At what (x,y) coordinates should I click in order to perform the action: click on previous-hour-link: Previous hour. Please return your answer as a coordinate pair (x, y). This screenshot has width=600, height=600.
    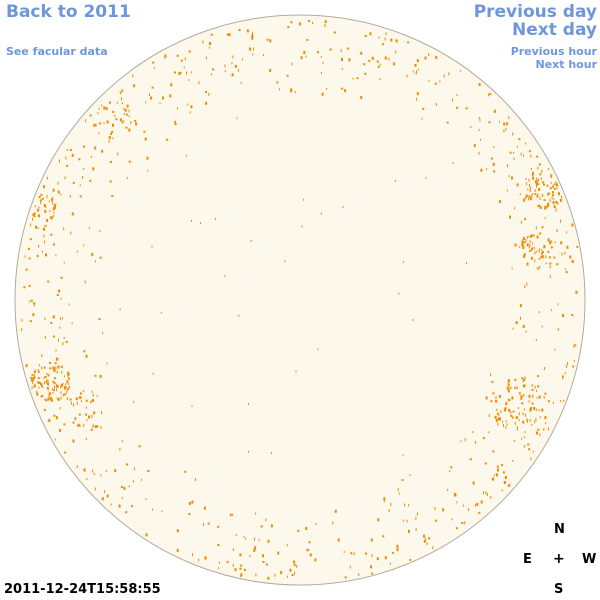
    Looking at the image, I should click on (553, 51).